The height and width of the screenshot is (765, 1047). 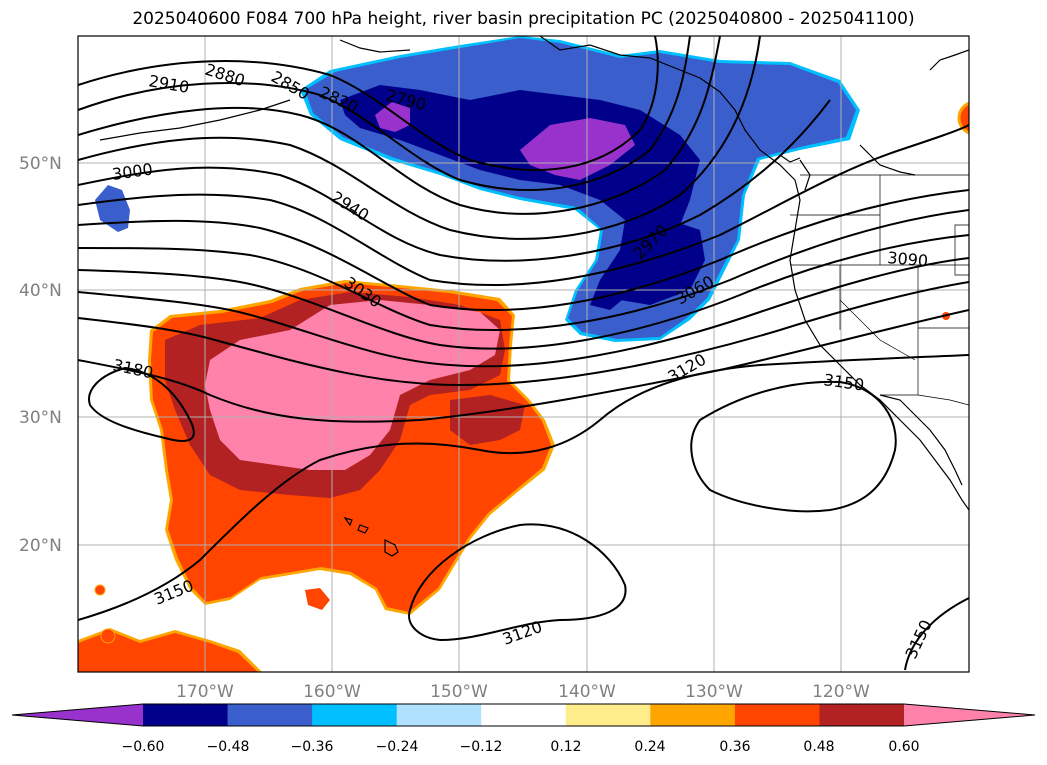 What do you see at coordinates (205, 692) in the screenshot?
I see `longitude-label: 170°W` at bounding box center [205, 692].